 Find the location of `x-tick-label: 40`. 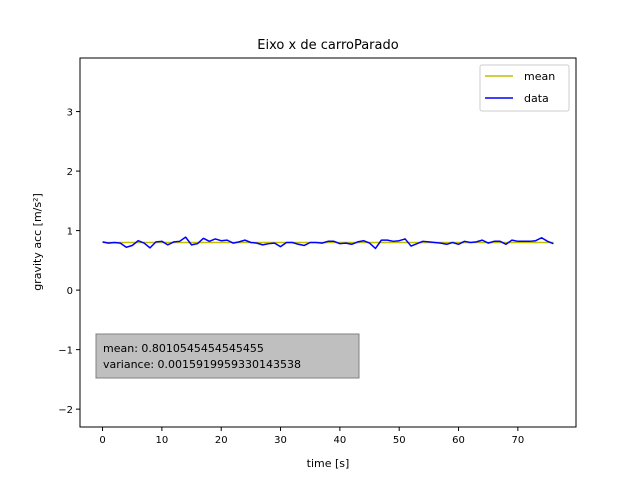

x-tick-label: 40 is located at coordinates (339, 440).